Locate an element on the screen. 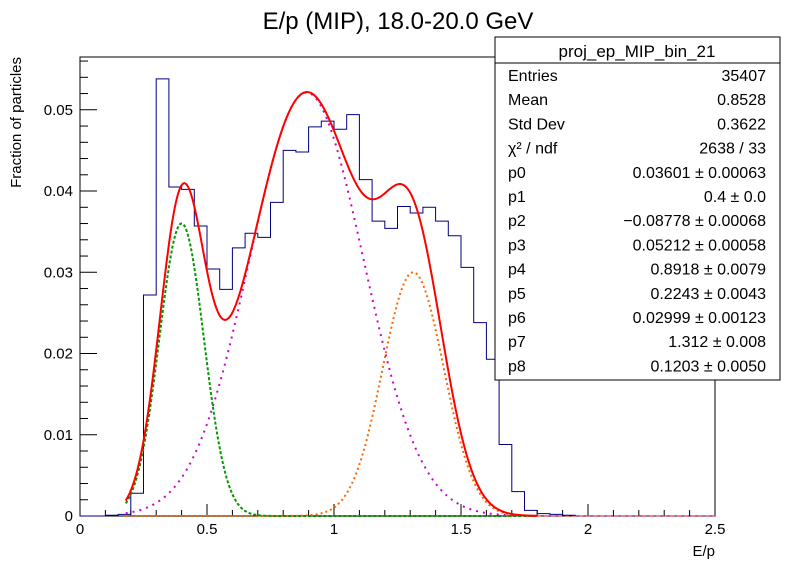 The height and width of the screenshot is (572, 796). y-axis-title: Fraction of particles is located at coordinates (16, 122).